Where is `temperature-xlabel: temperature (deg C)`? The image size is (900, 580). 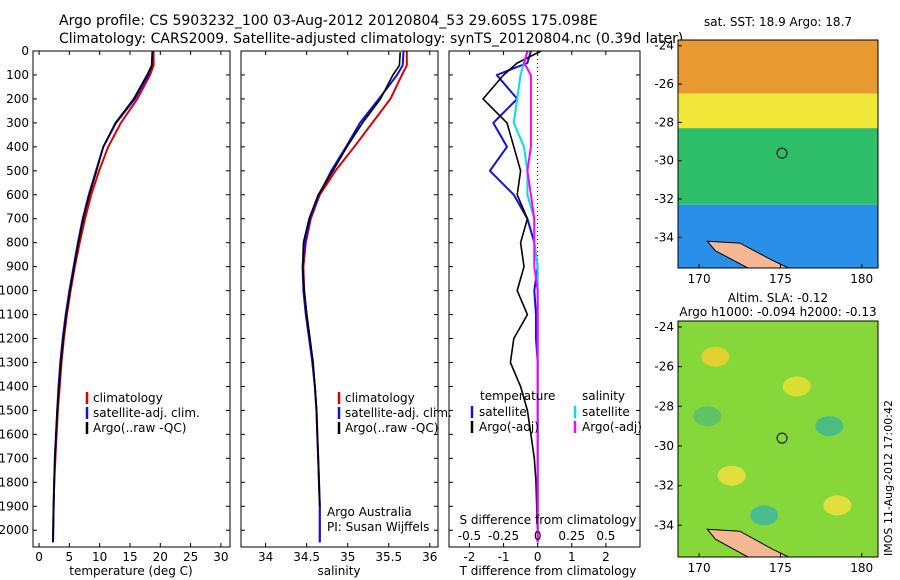
temperature-xlabel: temperature (deg C) is located at coordinates (130, 571).